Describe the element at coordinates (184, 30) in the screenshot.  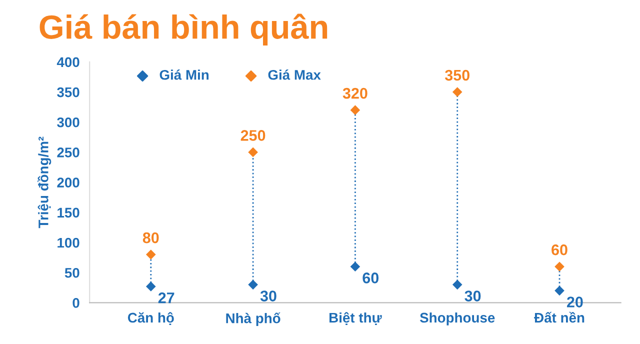
I see `chart-title: Giá bán bình quân` at that location.